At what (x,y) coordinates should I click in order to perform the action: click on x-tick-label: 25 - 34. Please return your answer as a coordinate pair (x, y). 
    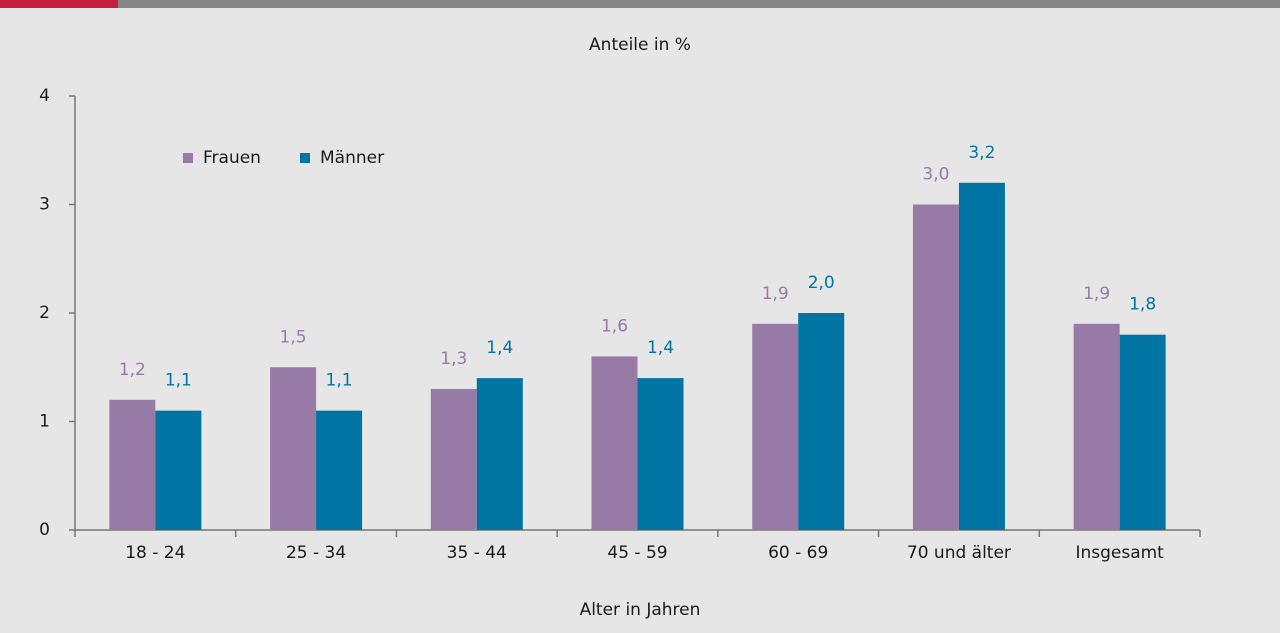
    Looking at the image, I should click on (316, 553).